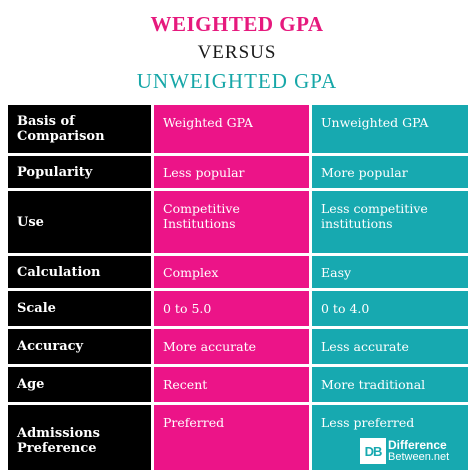  What do you see at coordinates (419, 457) in the screenshot?
I see `logo-line-2: Between.net` at bounding box center [419, 457].